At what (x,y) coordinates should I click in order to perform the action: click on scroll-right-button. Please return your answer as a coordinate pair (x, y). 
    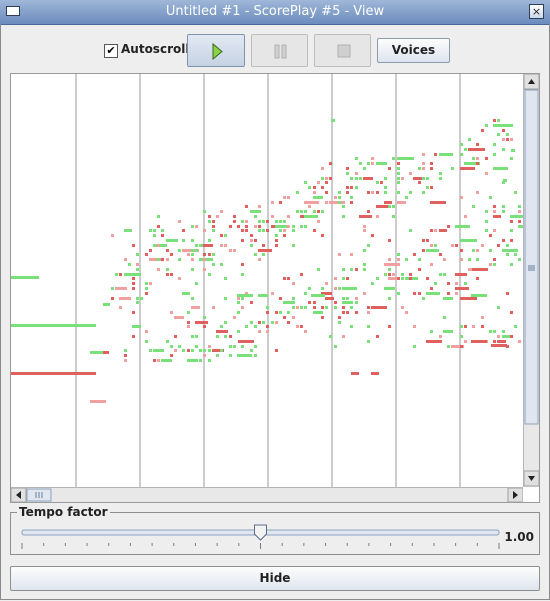
    Looking at the image, I should click on (515, 495).